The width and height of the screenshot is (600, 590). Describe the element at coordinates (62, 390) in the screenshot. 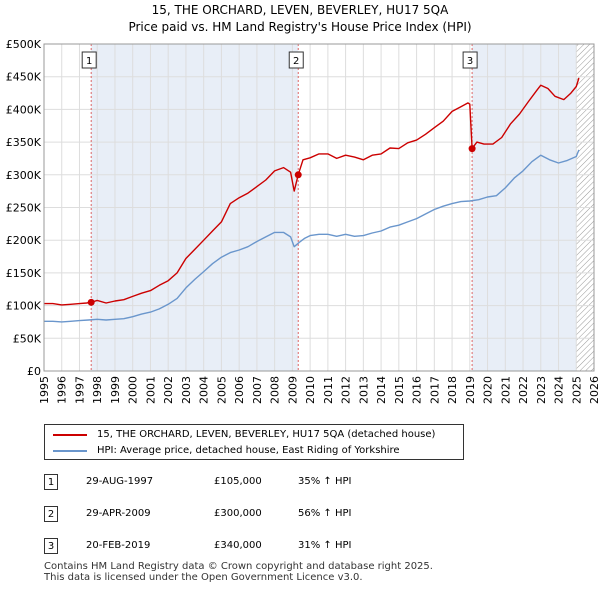

I see `x-tick-label: 1996` at that location.